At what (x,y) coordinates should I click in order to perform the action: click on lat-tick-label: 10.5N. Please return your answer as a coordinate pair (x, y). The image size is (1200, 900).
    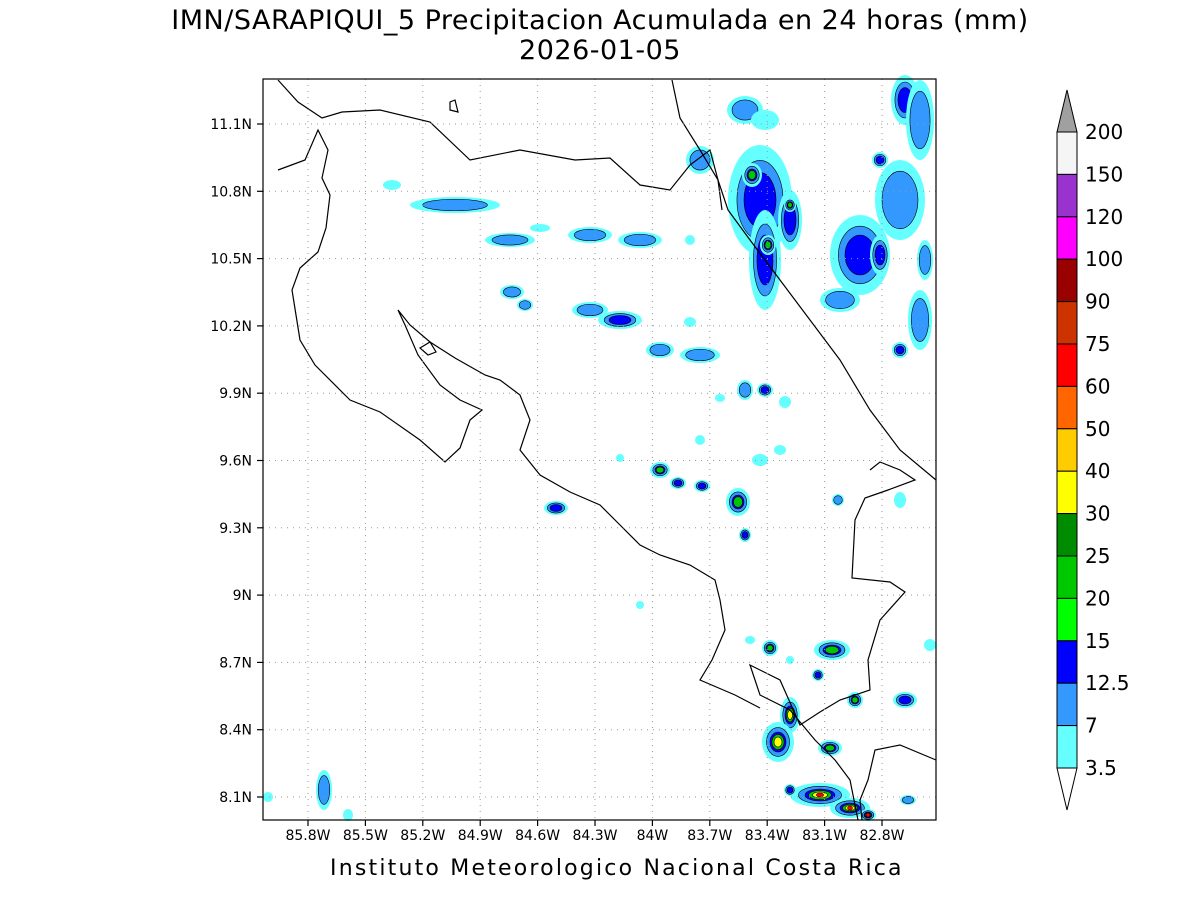
    Looking at the image, I should click on (231, 260).